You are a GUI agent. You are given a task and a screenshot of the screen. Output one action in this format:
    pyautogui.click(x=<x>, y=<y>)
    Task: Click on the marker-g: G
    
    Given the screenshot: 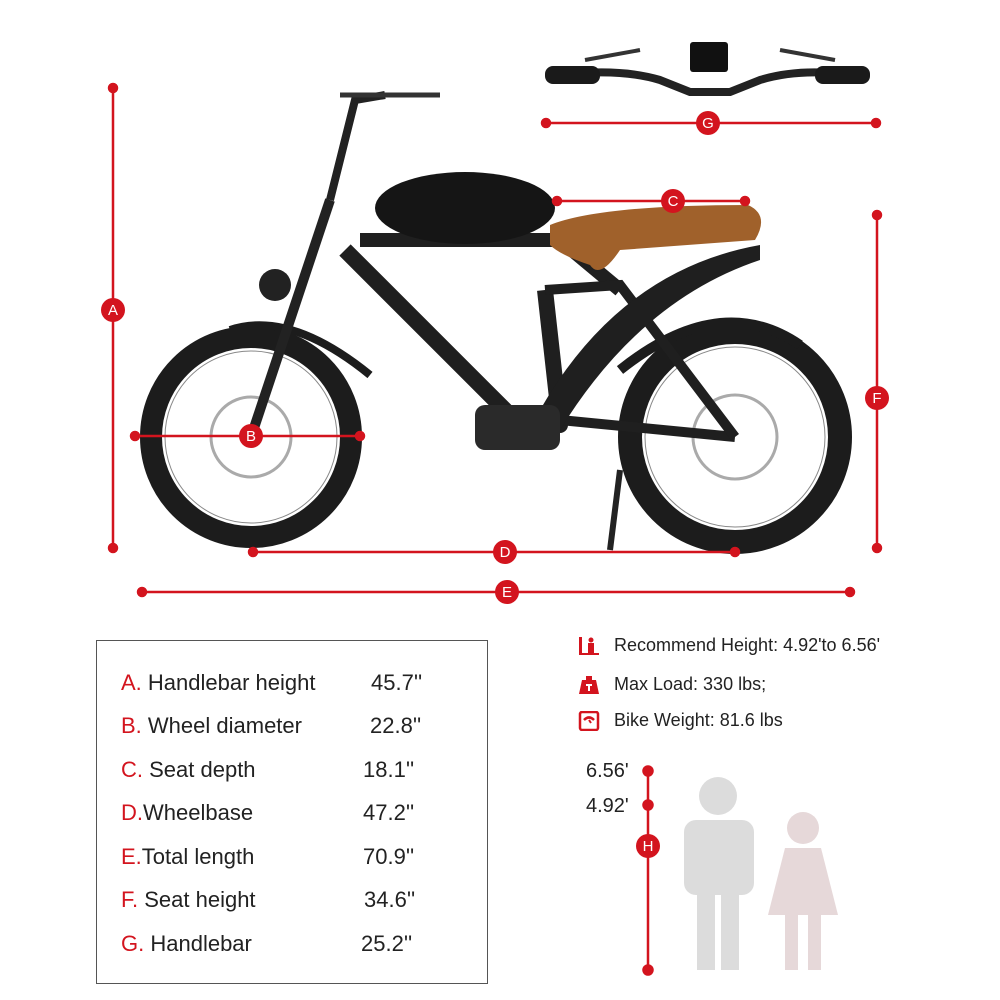 What is the action you would take?
    pyautogui.click(x=708, y=123)
    